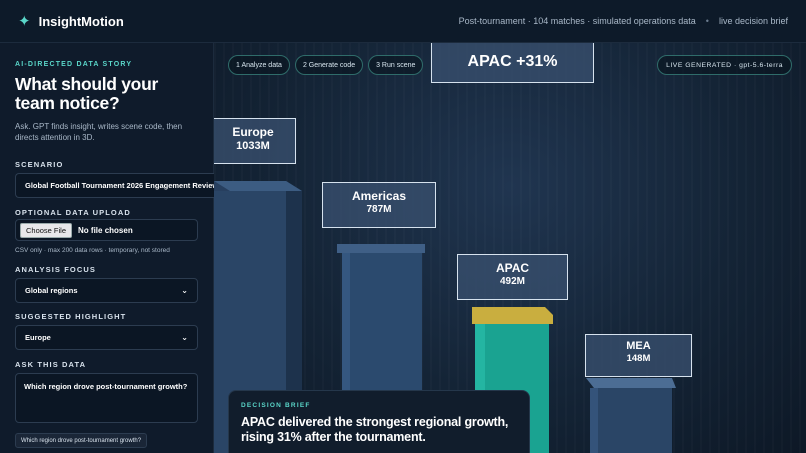 The width and height of the screenshot is (806, 453). I want to click on sidebar-headline: What should your team notice?, so click(86, 93).